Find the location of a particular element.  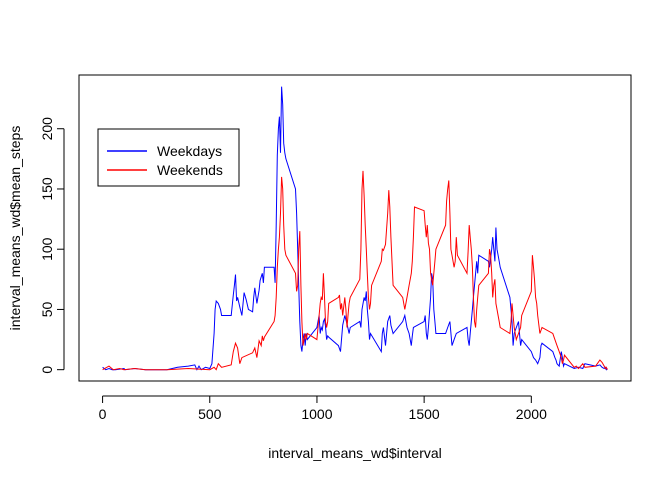

y-axis: 0 50 100 150 200 is located at coordinates (52, 245).